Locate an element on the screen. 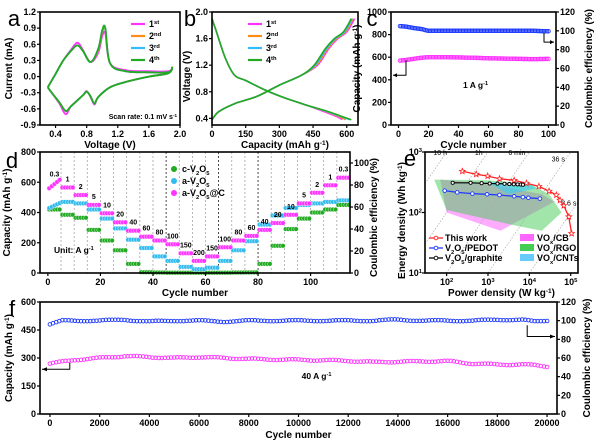 Image resolution: width=600 pixels, height=447 pixels. panel-letter-b: b is located at coordinates (190, 18).